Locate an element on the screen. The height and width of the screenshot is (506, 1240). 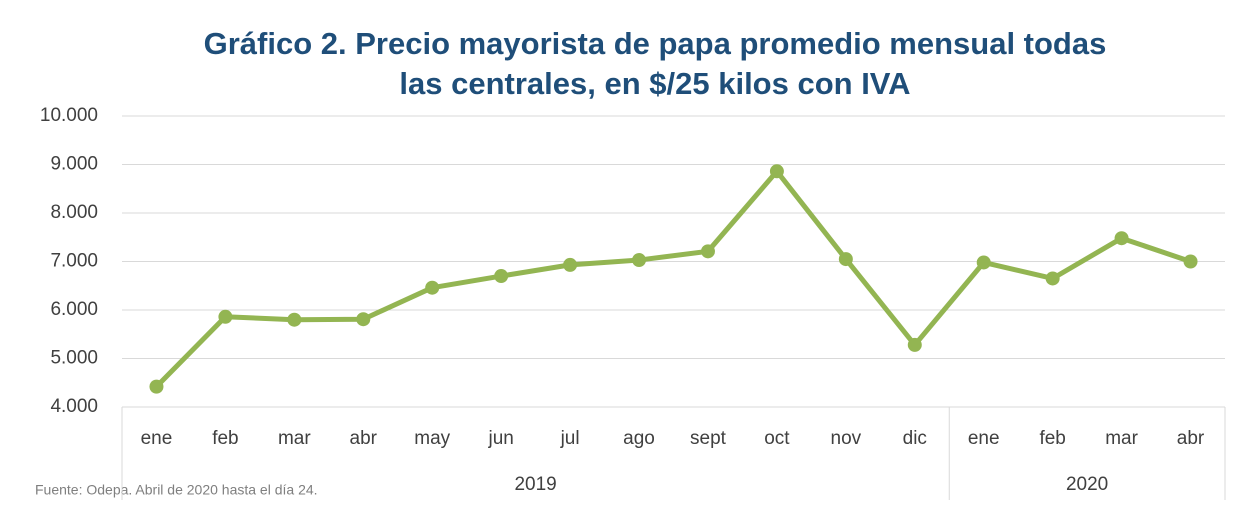
group-label: 2019 is located at coordinates (535, 484).